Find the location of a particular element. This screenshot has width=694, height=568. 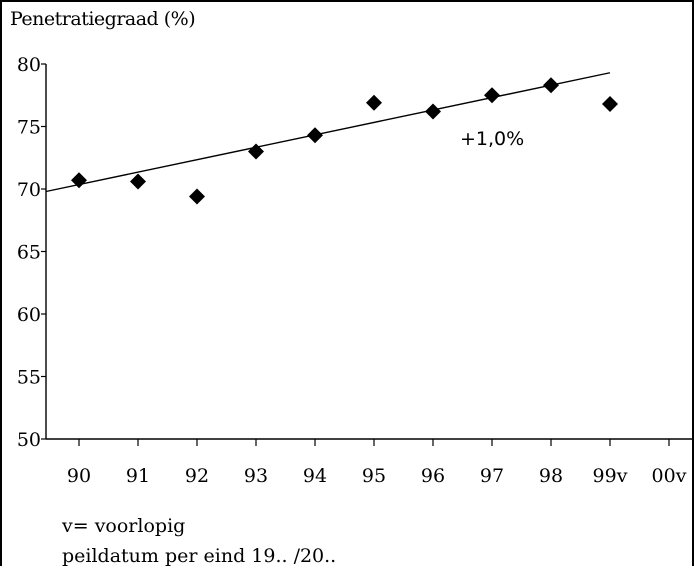

note-voorlopig: v= voorlopig is located at coordinates (124, 526).